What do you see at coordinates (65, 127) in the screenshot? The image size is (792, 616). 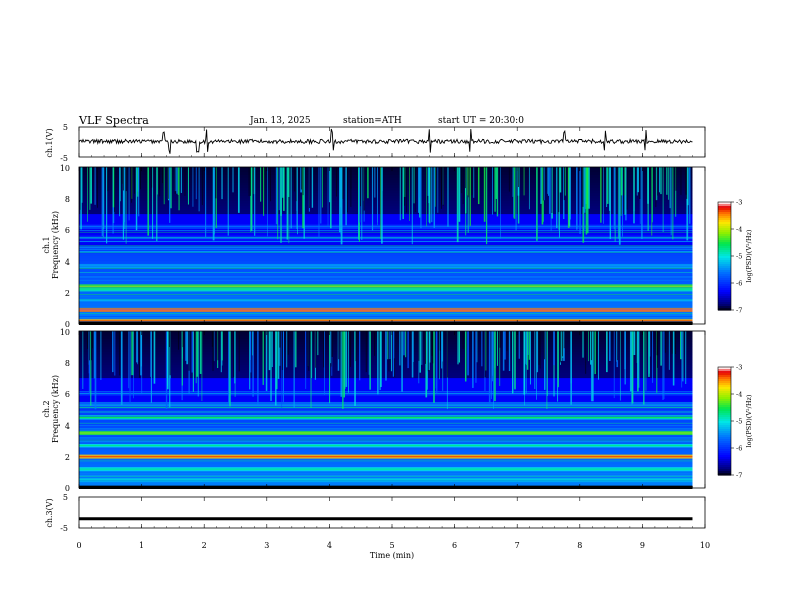 I see `ch1-ytick-top: 5` at bounding box center [65, 127].